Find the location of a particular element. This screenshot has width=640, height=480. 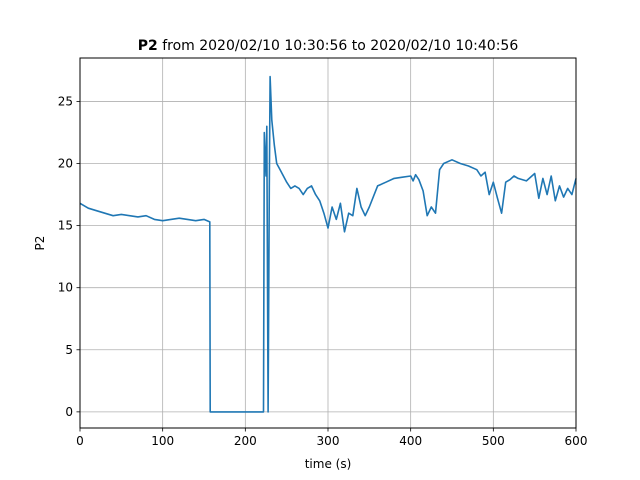

x-tick-label: 400 is located at coordinates (410, 441).